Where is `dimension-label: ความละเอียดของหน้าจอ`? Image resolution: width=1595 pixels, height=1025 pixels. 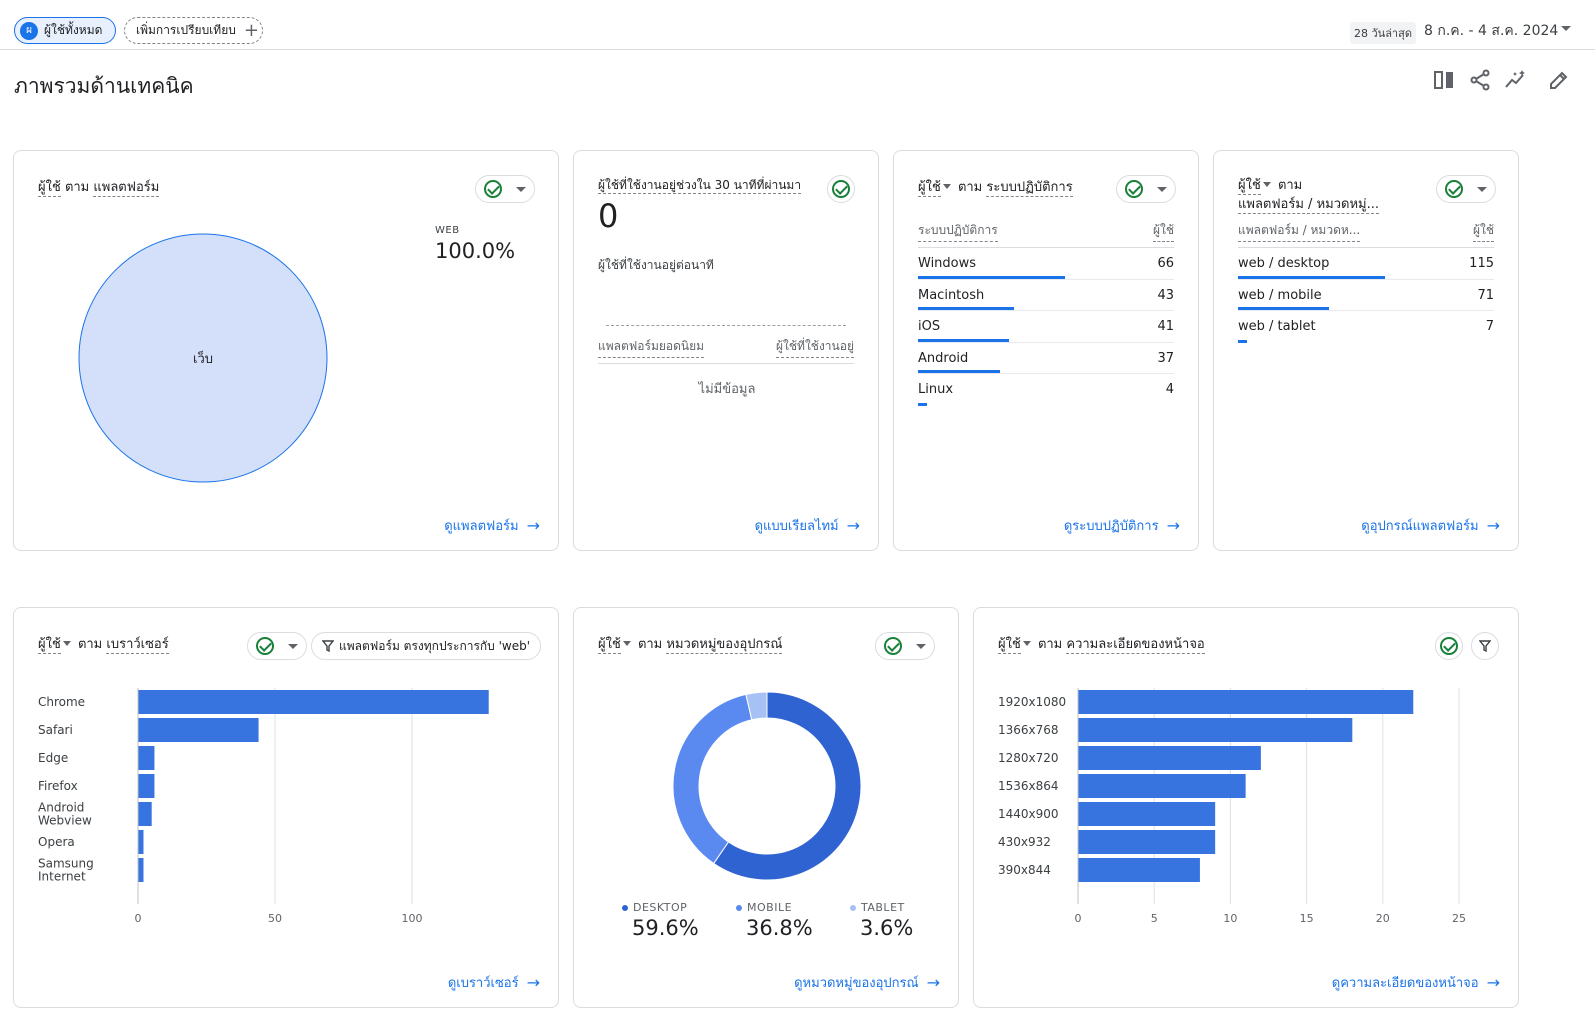
dimension-label: ความละเอียดของหน้าจอ is located at coordinates (1135, 645).